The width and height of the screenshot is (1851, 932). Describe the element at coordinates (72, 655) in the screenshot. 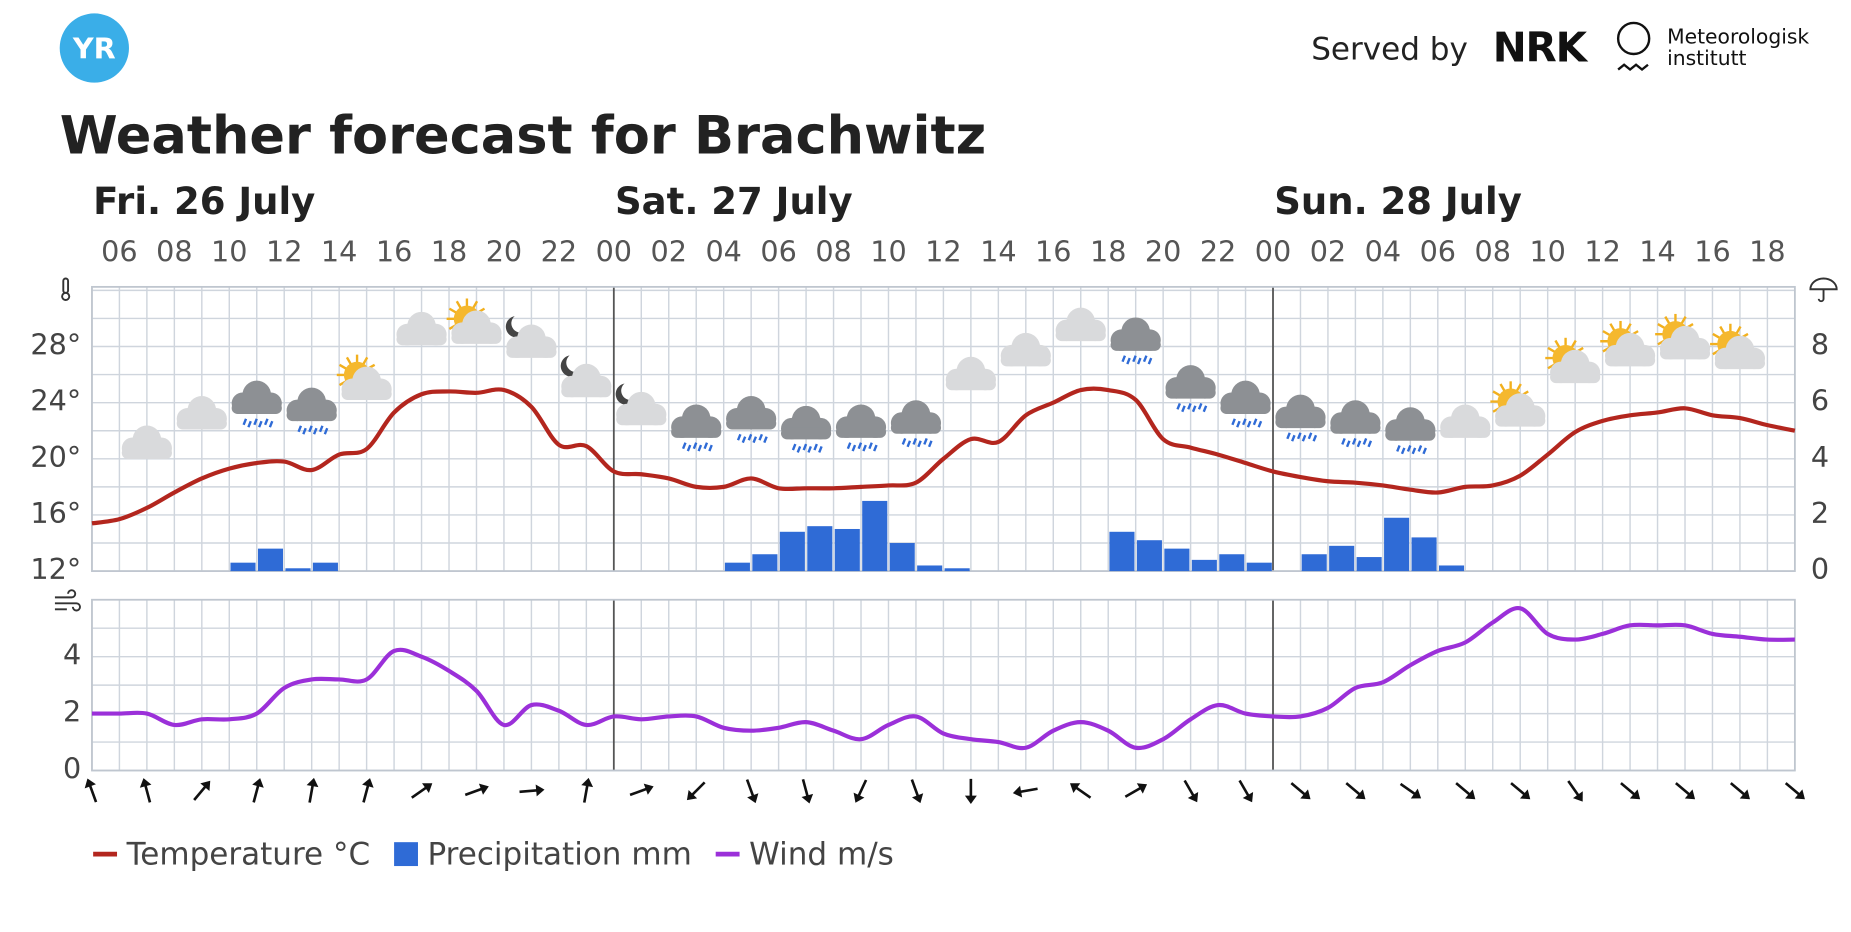

I see `wind-tick-label: 4` at that location.